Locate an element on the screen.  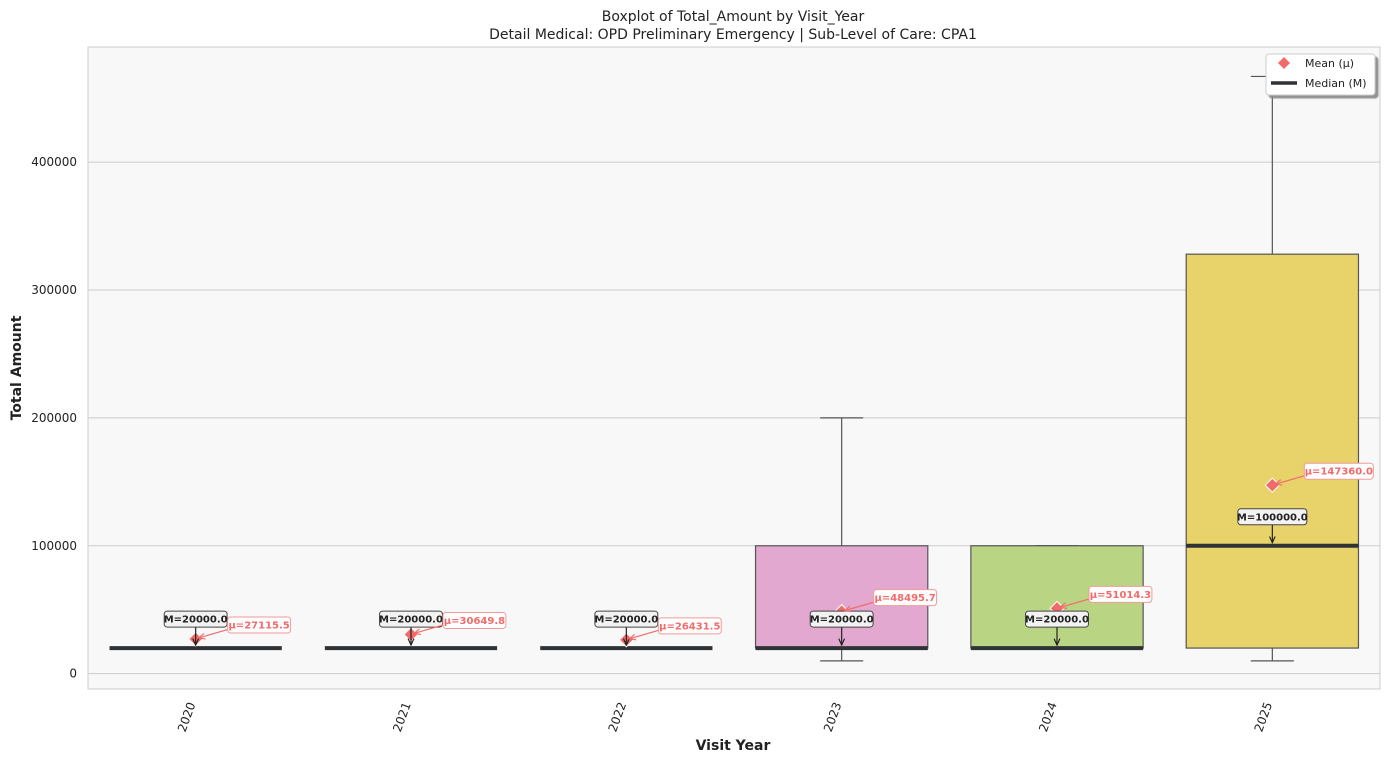
x-tick-label: 2020 is located at coordinates (187, 716).